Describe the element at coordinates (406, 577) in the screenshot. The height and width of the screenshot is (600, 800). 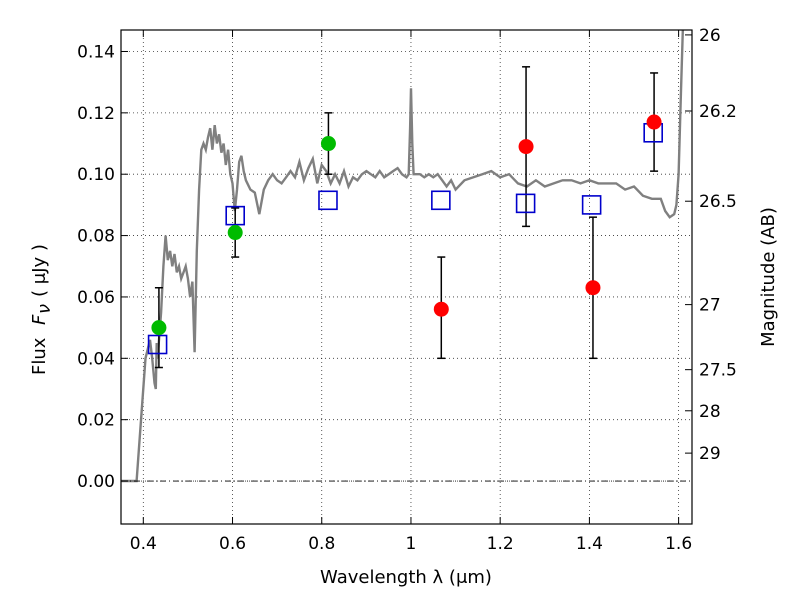
I see `x-axis-label: Wavelength λ (μm)` at that location.